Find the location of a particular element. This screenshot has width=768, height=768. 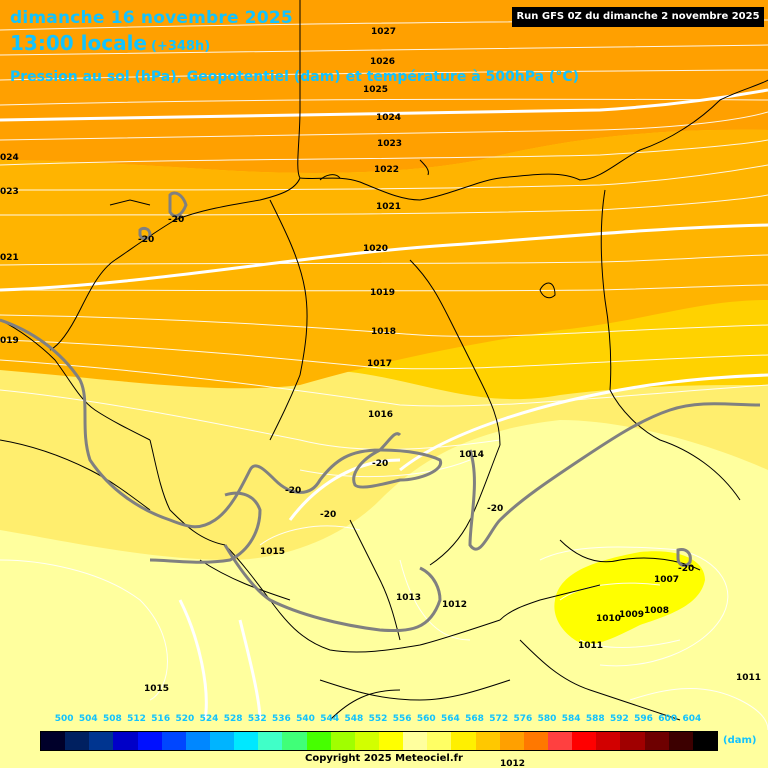

legend-tick-label: 556 is located at coordinates (402, 719).